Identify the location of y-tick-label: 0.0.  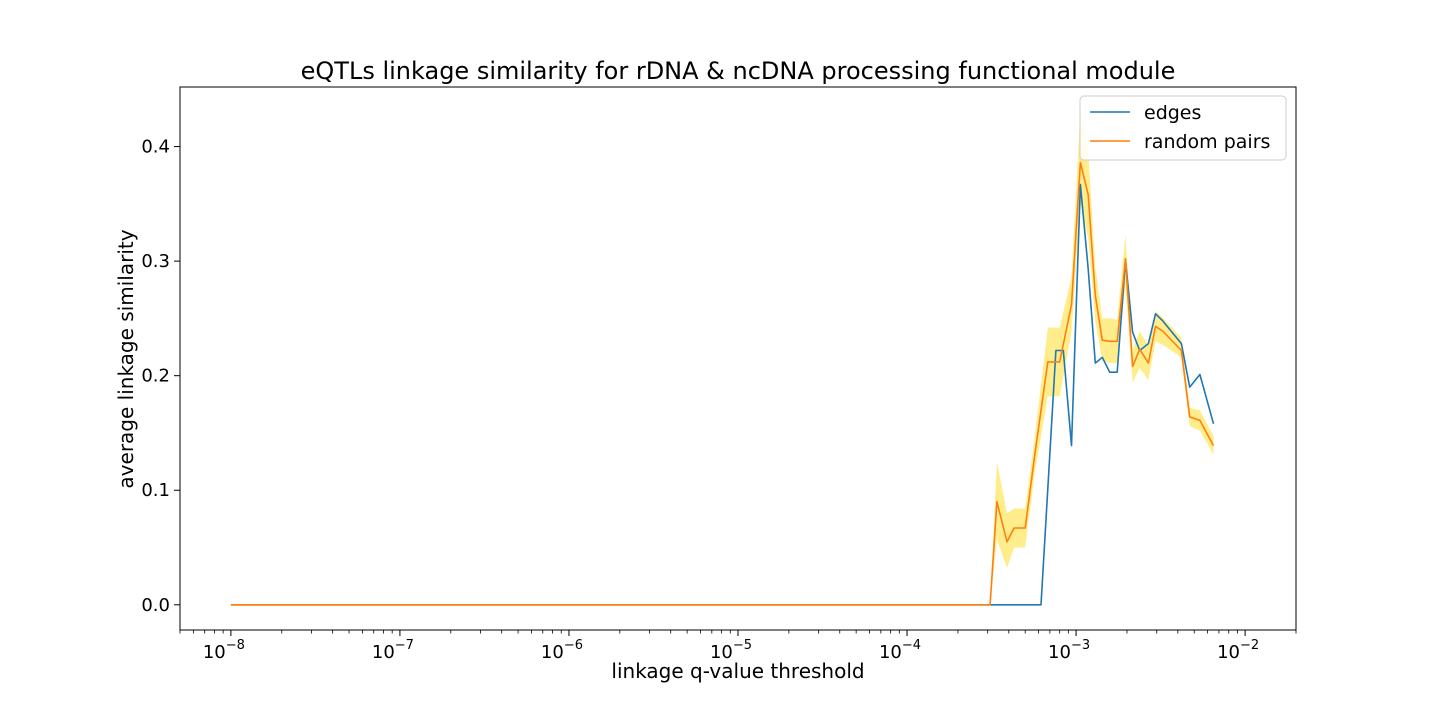
(155, 605).